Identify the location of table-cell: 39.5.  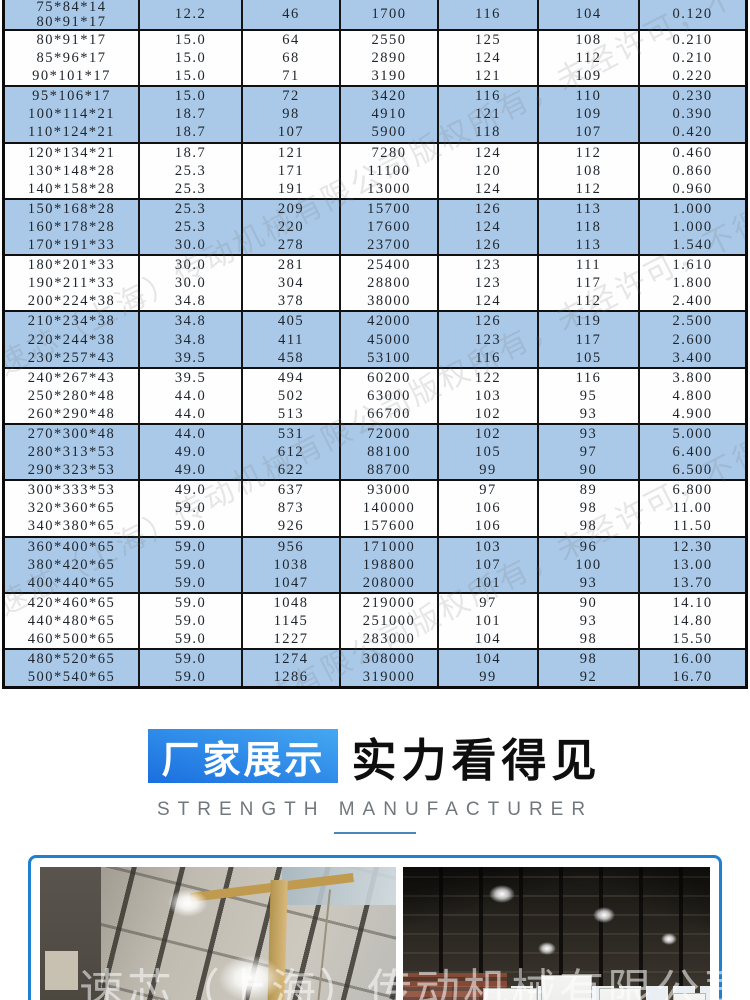
(191, 357).